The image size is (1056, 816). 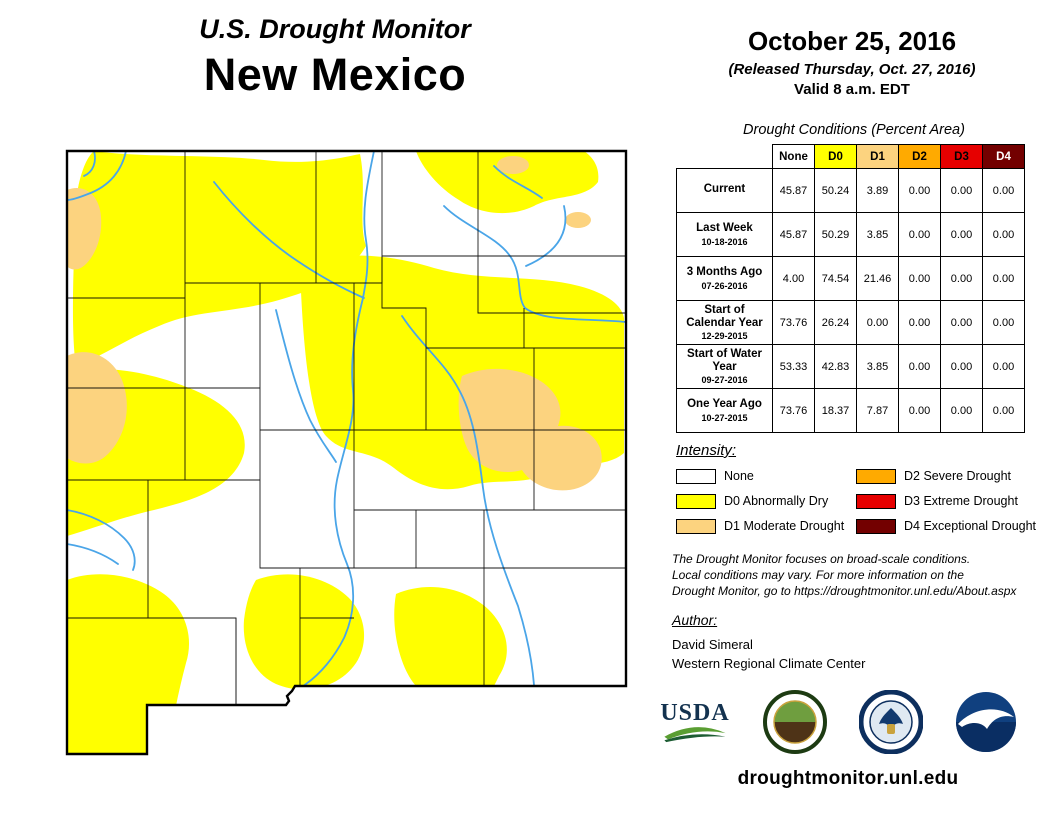 I want to click on table-cell: 50.29, so click(x=835, y=234).